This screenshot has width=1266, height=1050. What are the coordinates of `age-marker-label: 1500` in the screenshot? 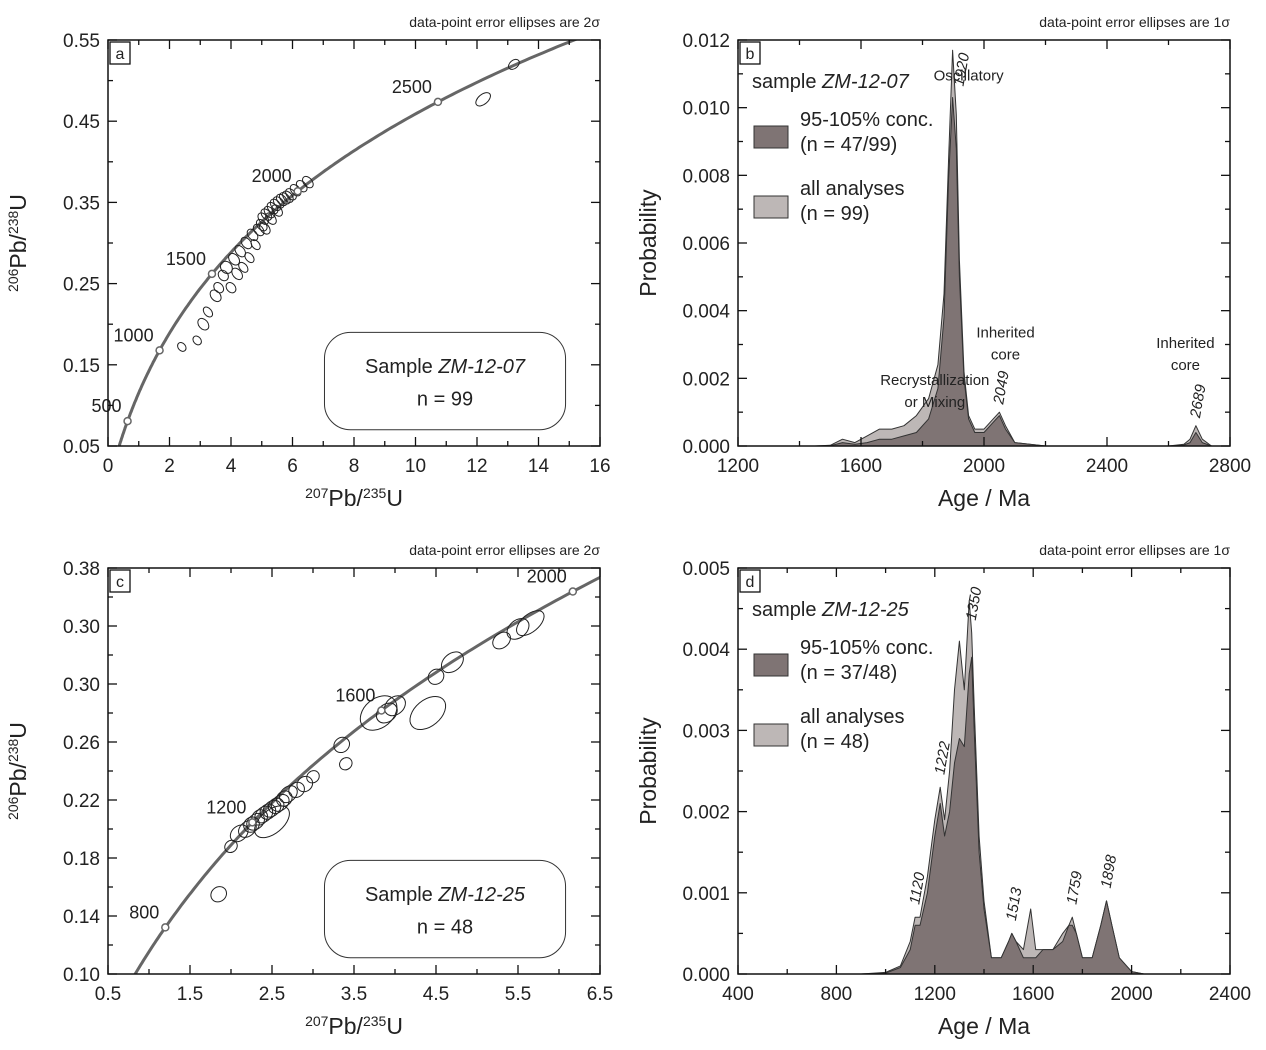 It's located at (186, 259).